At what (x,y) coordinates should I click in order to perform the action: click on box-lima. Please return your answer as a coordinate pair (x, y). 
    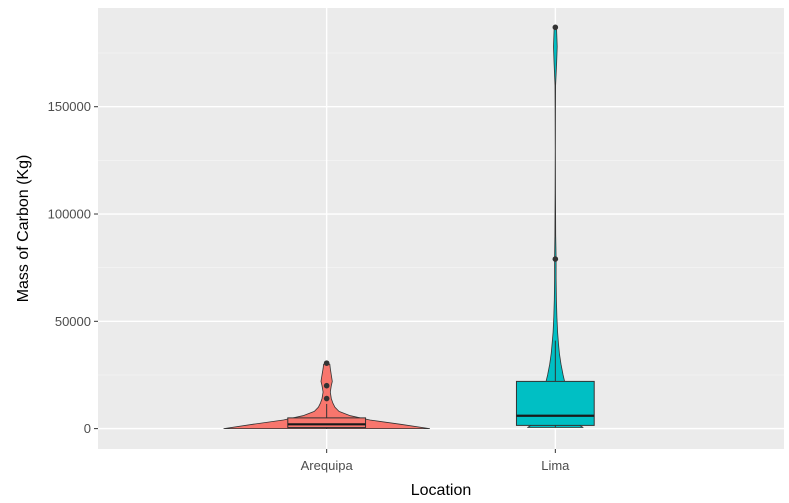
    Looking at the image, I should click on (555, 403).